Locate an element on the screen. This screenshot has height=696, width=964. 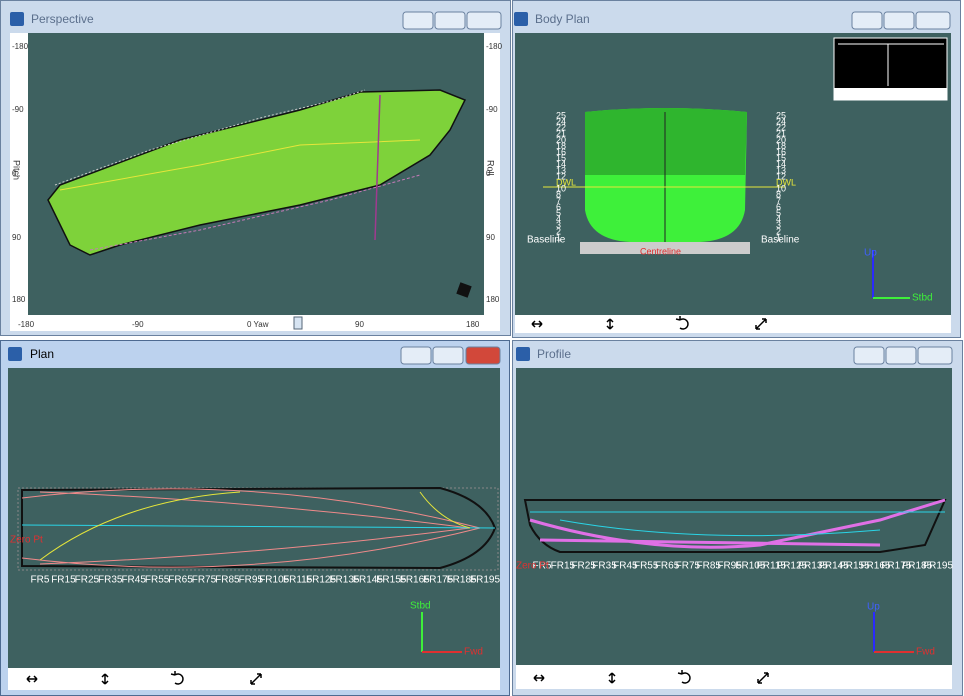
waterline-label: 24 is located at coordinates (561, 121).